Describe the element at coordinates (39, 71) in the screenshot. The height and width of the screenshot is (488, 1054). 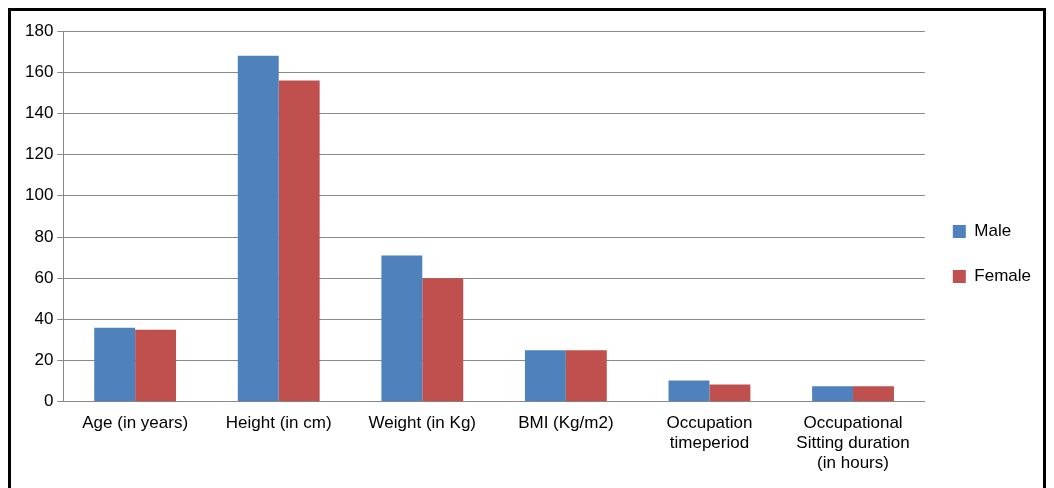
I see `y-tick-label: 160` at that location.